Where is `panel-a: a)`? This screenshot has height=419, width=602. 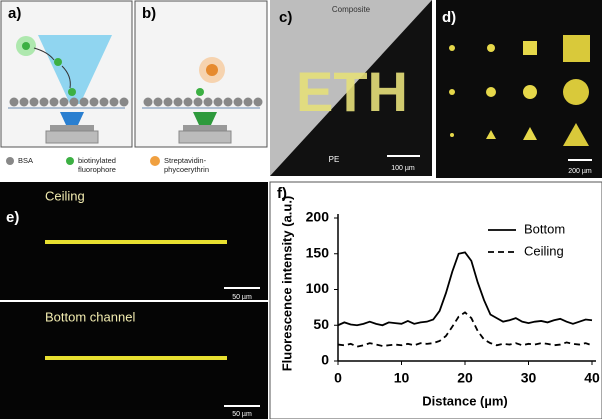 panel-a: a) is located at coordinates (66, 74).